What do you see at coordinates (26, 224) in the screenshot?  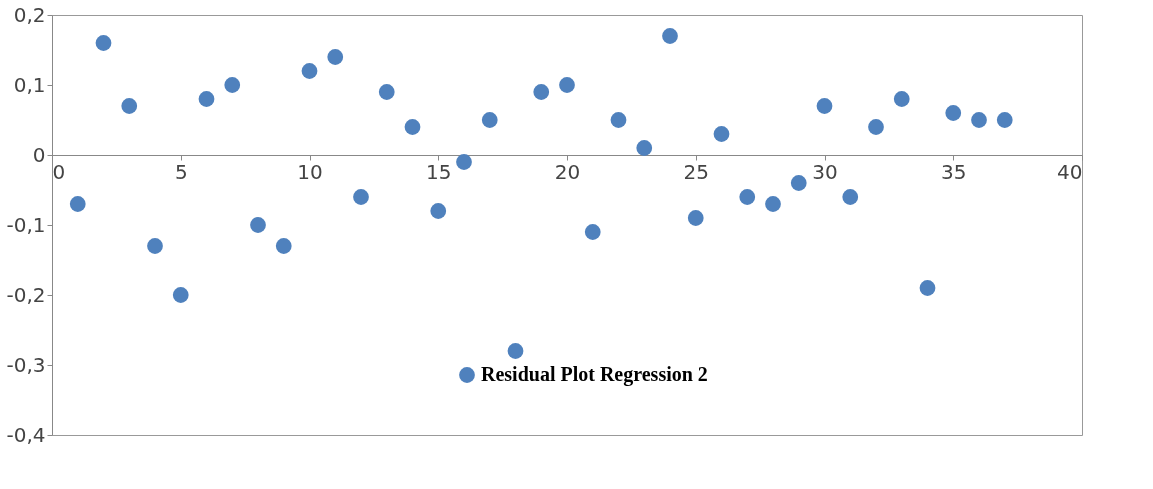 I see `y-tick-label: -0,1` at bounding box center [26, 224].